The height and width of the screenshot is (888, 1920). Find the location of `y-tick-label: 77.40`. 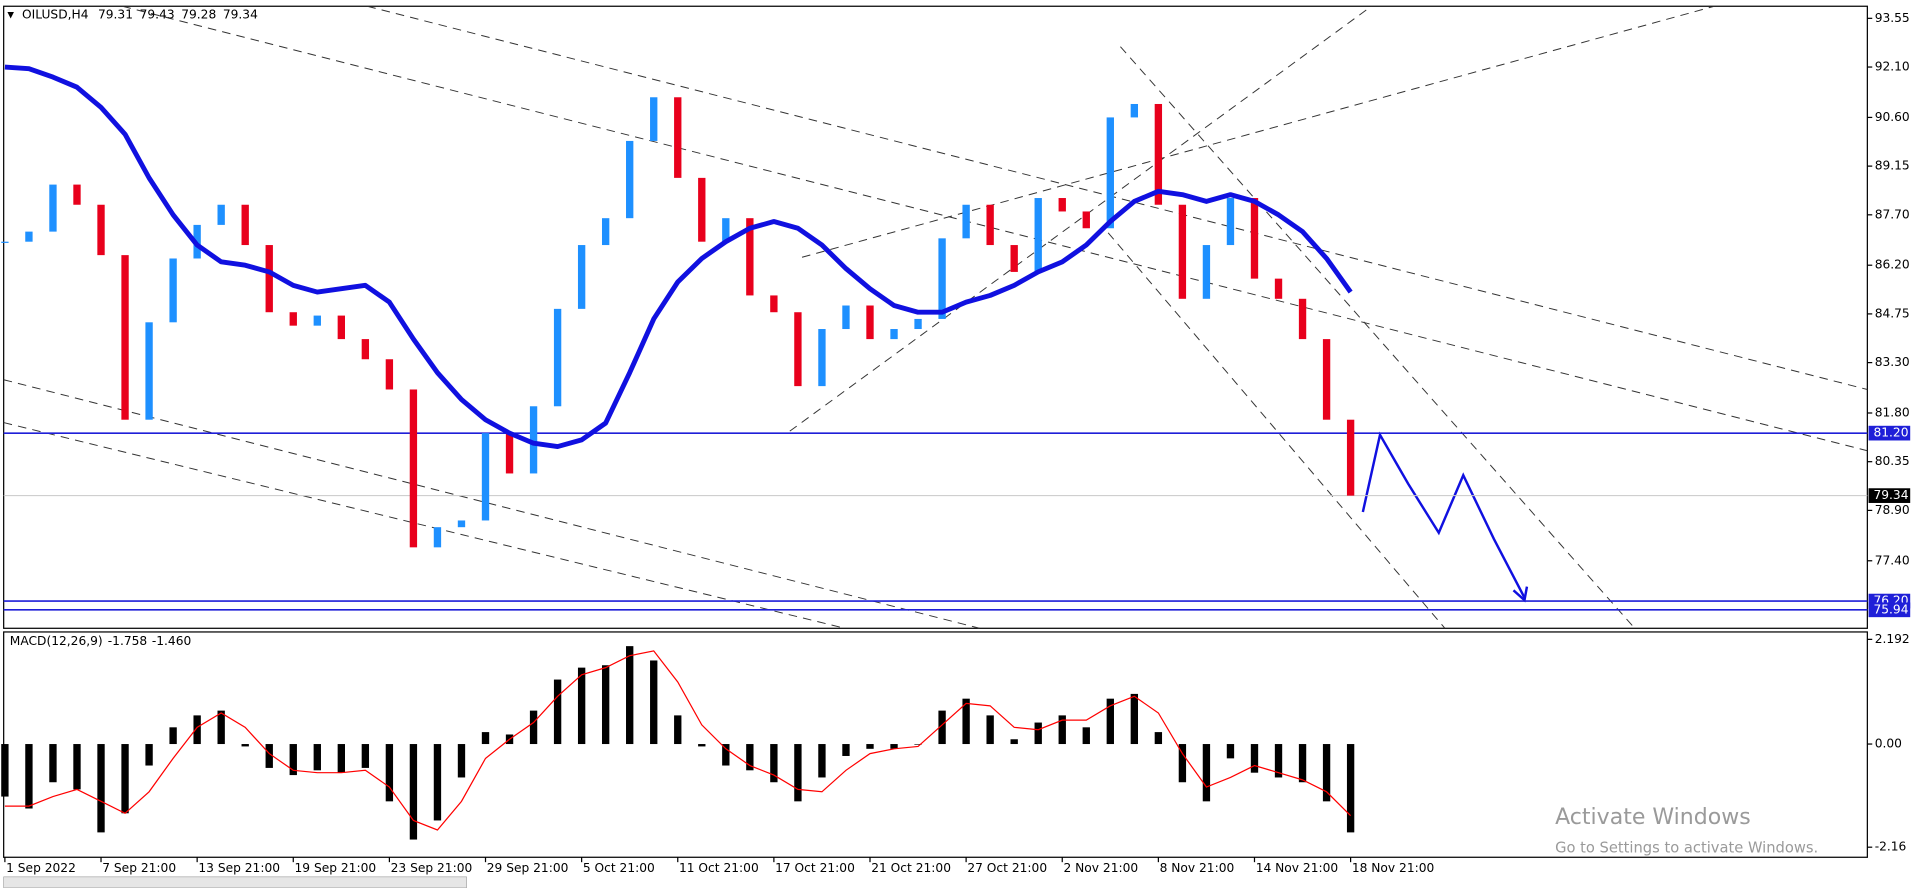

y-tick-label: 77.40 is located at coordinates (1892, 560).